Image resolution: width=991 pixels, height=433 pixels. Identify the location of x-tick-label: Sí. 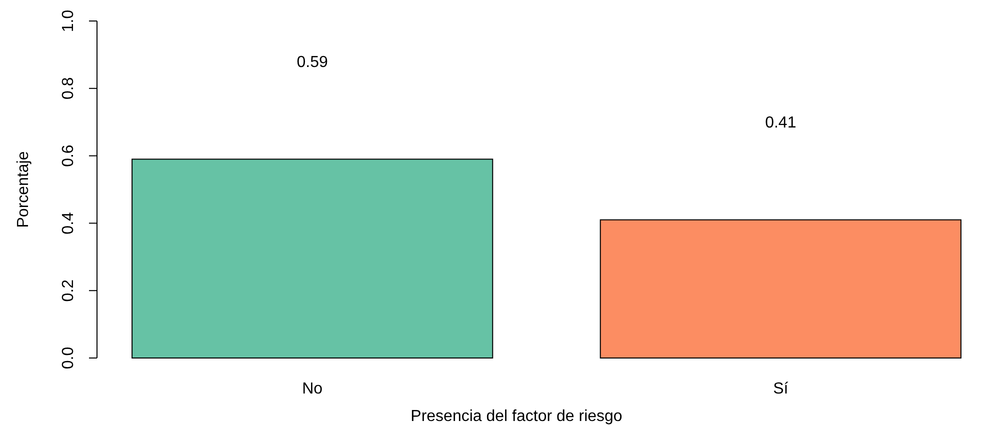
(781, 389).